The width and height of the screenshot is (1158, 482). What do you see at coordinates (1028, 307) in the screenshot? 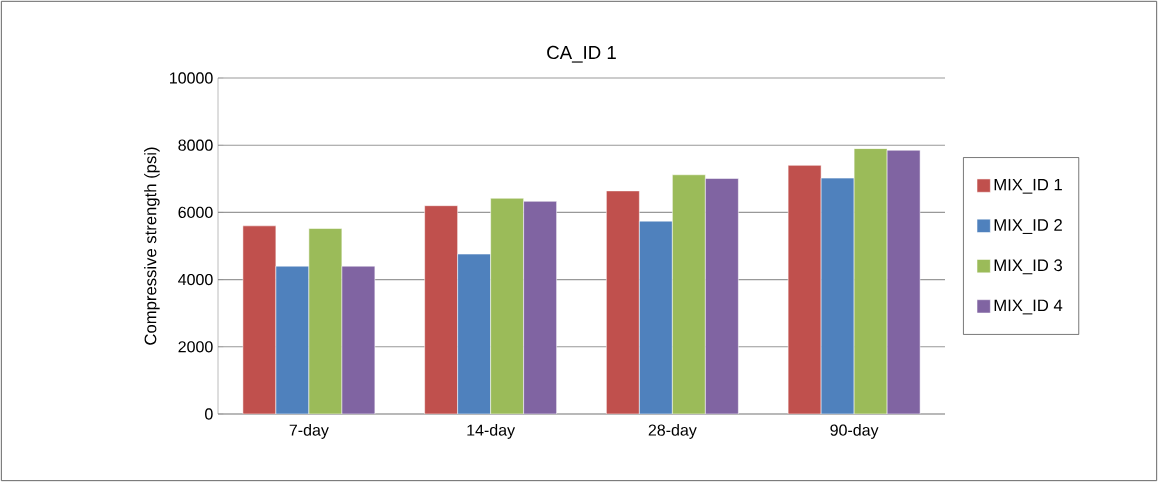
I see `legend-label: MIX_ID 4` at bounding box center [1028, 307].